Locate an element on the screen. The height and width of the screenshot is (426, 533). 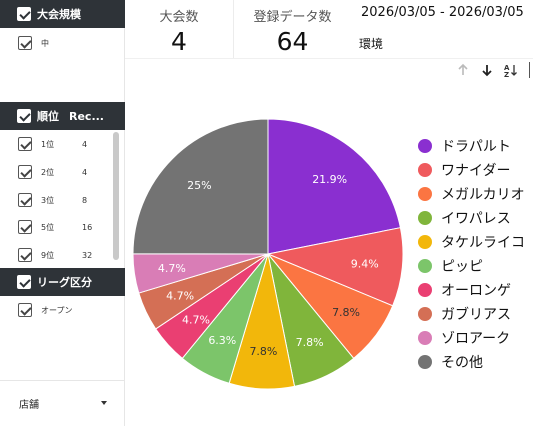
filter-scrollbar is located at coordinates (116, 196).